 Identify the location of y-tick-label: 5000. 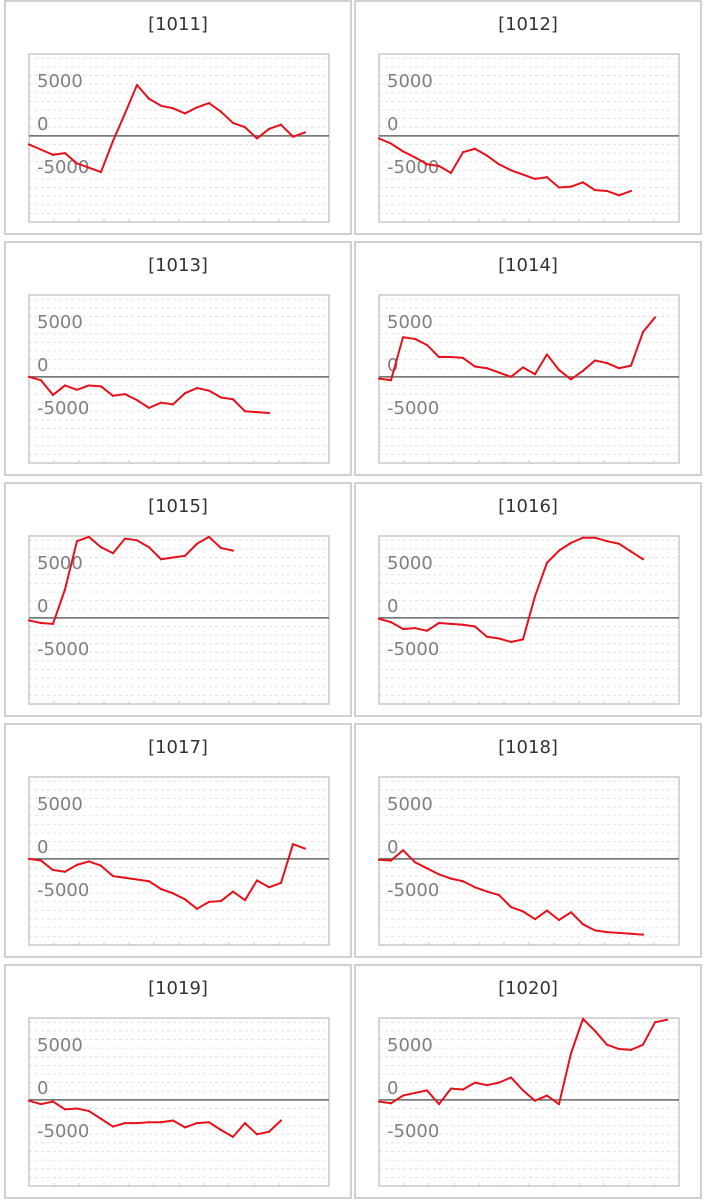
(410, 1045).